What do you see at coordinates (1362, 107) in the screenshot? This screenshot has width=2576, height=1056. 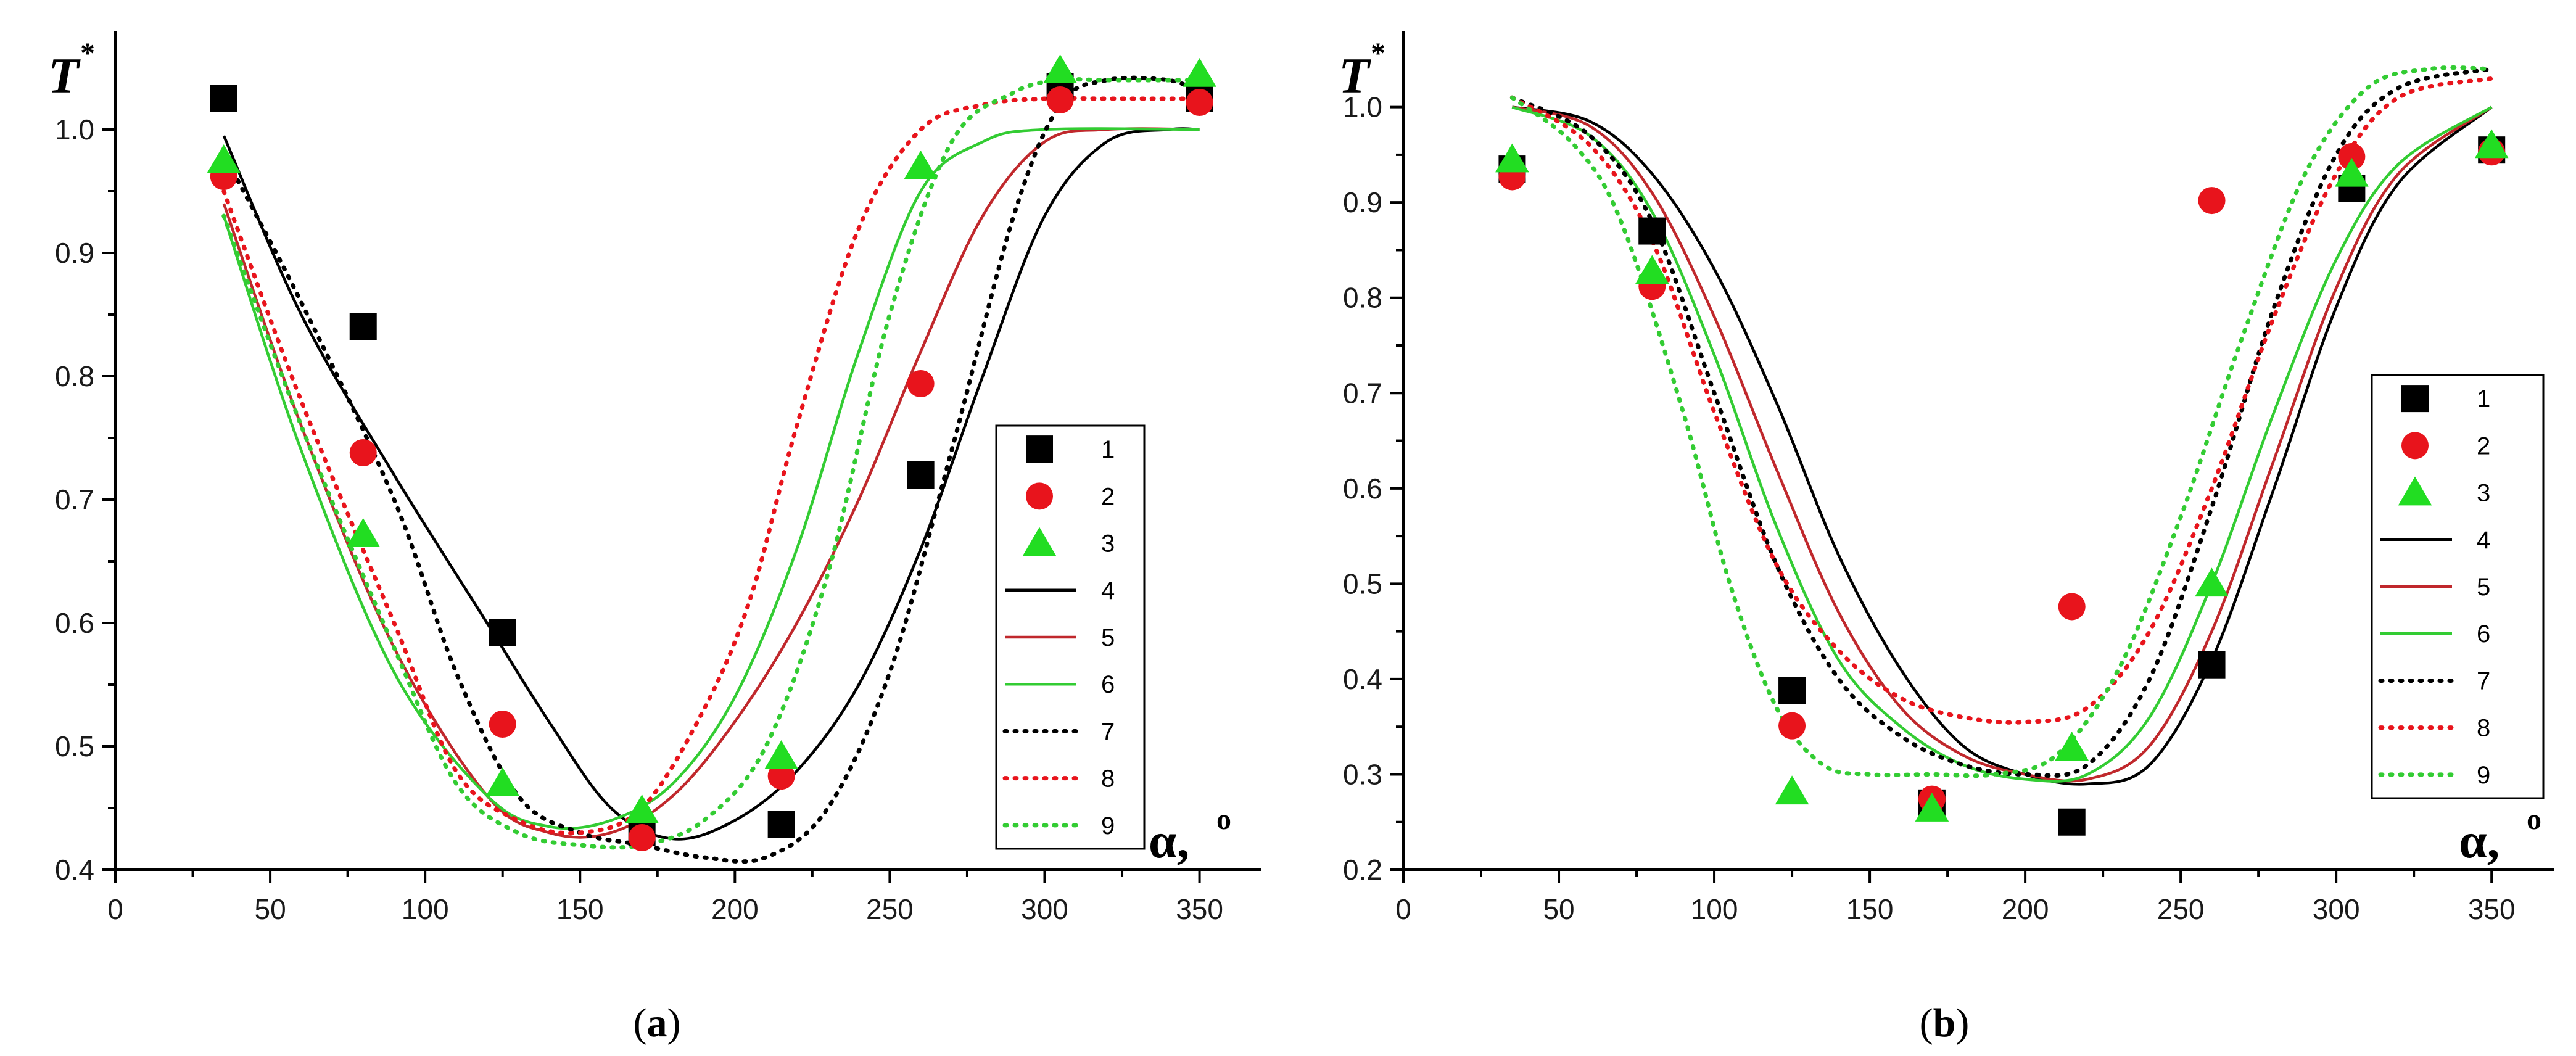 I see `y-tick-label: 1.0` at bounding box center [1362, 107].